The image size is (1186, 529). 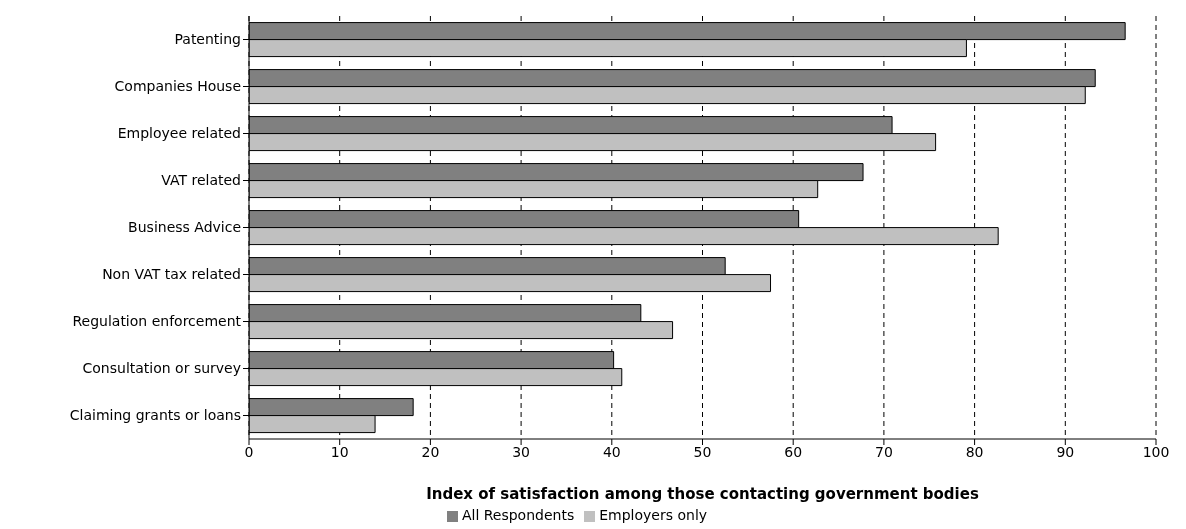 What do you see at coordinates (179, 133) in the screenshot?
I see `y-tick-label: Employee related` at bounding box center [179, 133].